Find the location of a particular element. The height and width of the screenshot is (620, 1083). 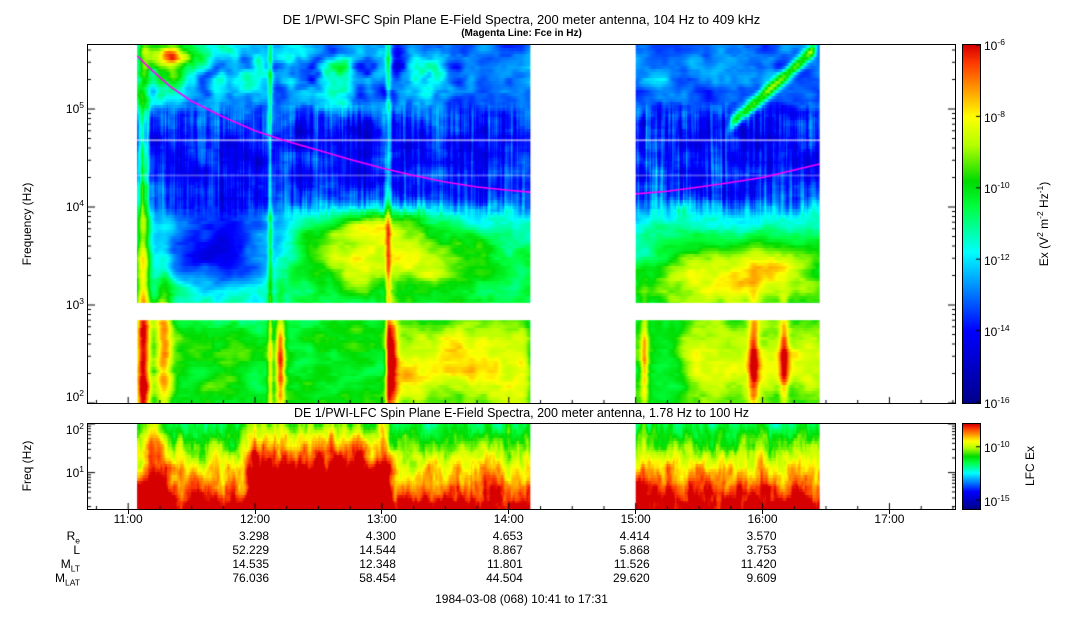

table-value: 11.420 is located at coordinates (758, 564).